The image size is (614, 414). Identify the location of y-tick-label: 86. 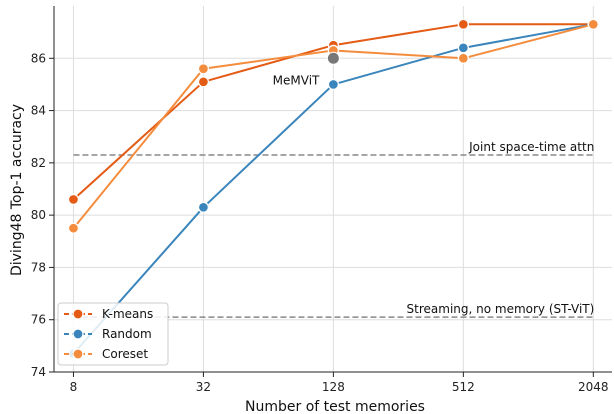
(38, 58).